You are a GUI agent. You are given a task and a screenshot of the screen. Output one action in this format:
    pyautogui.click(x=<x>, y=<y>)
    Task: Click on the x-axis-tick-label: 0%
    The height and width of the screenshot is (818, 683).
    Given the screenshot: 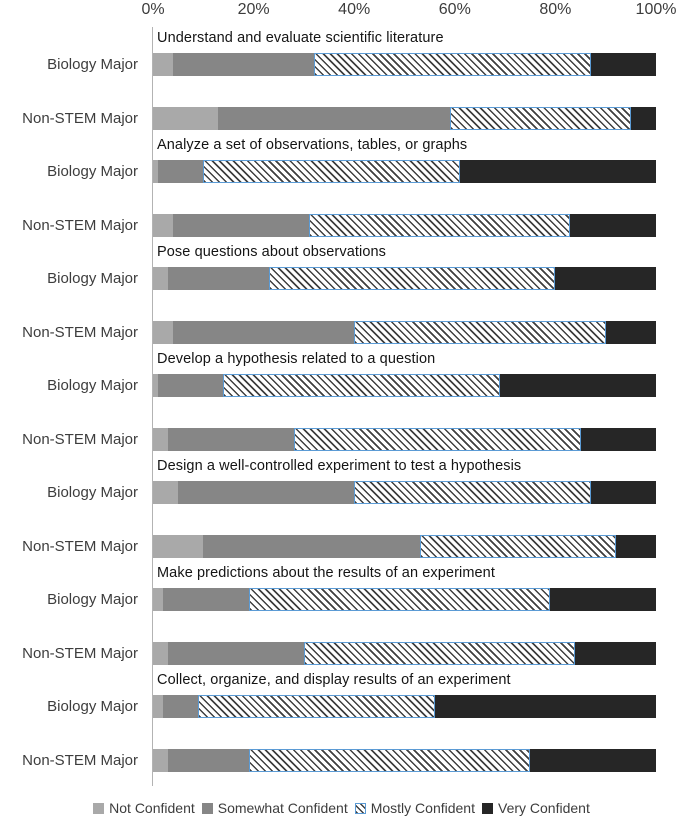 What is the action you would take?
    pyautogui.click(x=153, y=9)
    